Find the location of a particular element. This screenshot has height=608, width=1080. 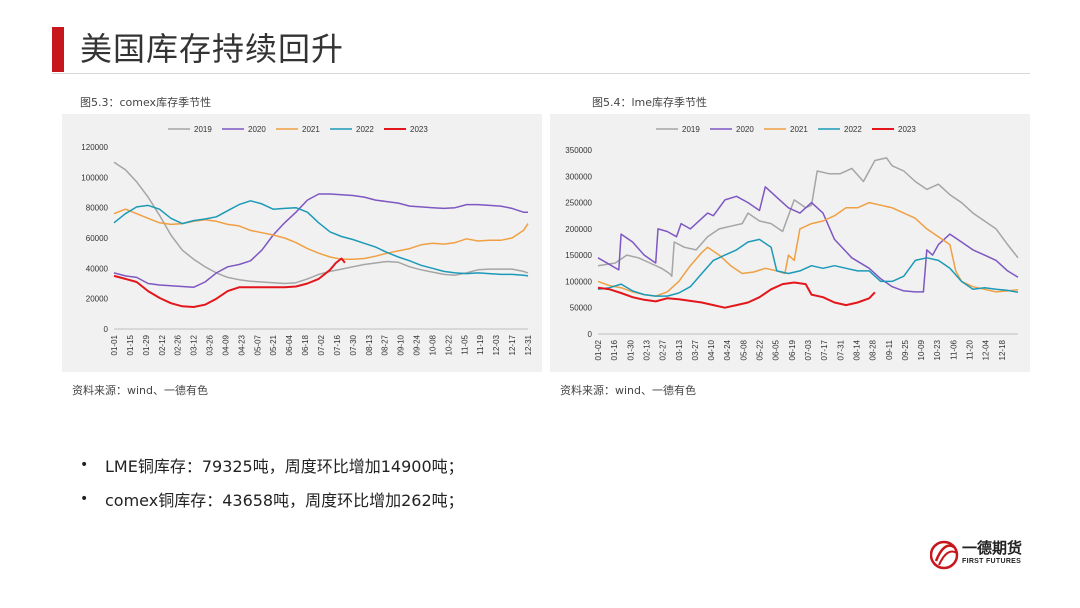

x-tick-label: 09-25 is located at coordinates (905, 349).